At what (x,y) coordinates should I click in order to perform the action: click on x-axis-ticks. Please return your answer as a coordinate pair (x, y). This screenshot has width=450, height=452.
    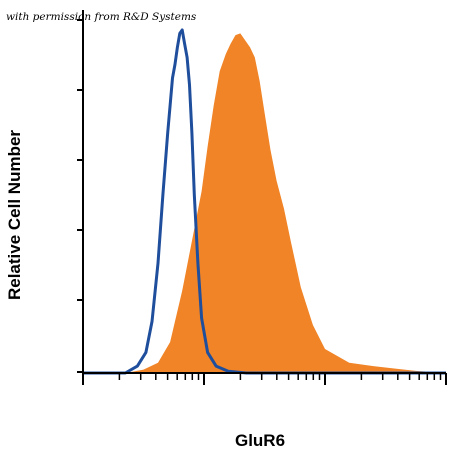
    Looking at the image, I should click on (264, 379).